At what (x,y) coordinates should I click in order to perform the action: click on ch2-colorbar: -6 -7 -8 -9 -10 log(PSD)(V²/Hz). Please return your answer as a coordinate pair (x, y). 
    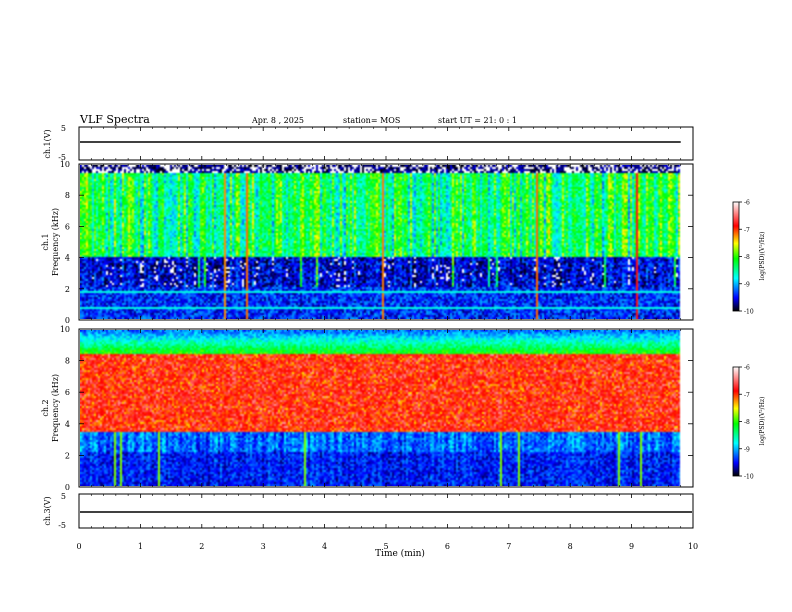
    Looking at the image, I should click on (749, 423).